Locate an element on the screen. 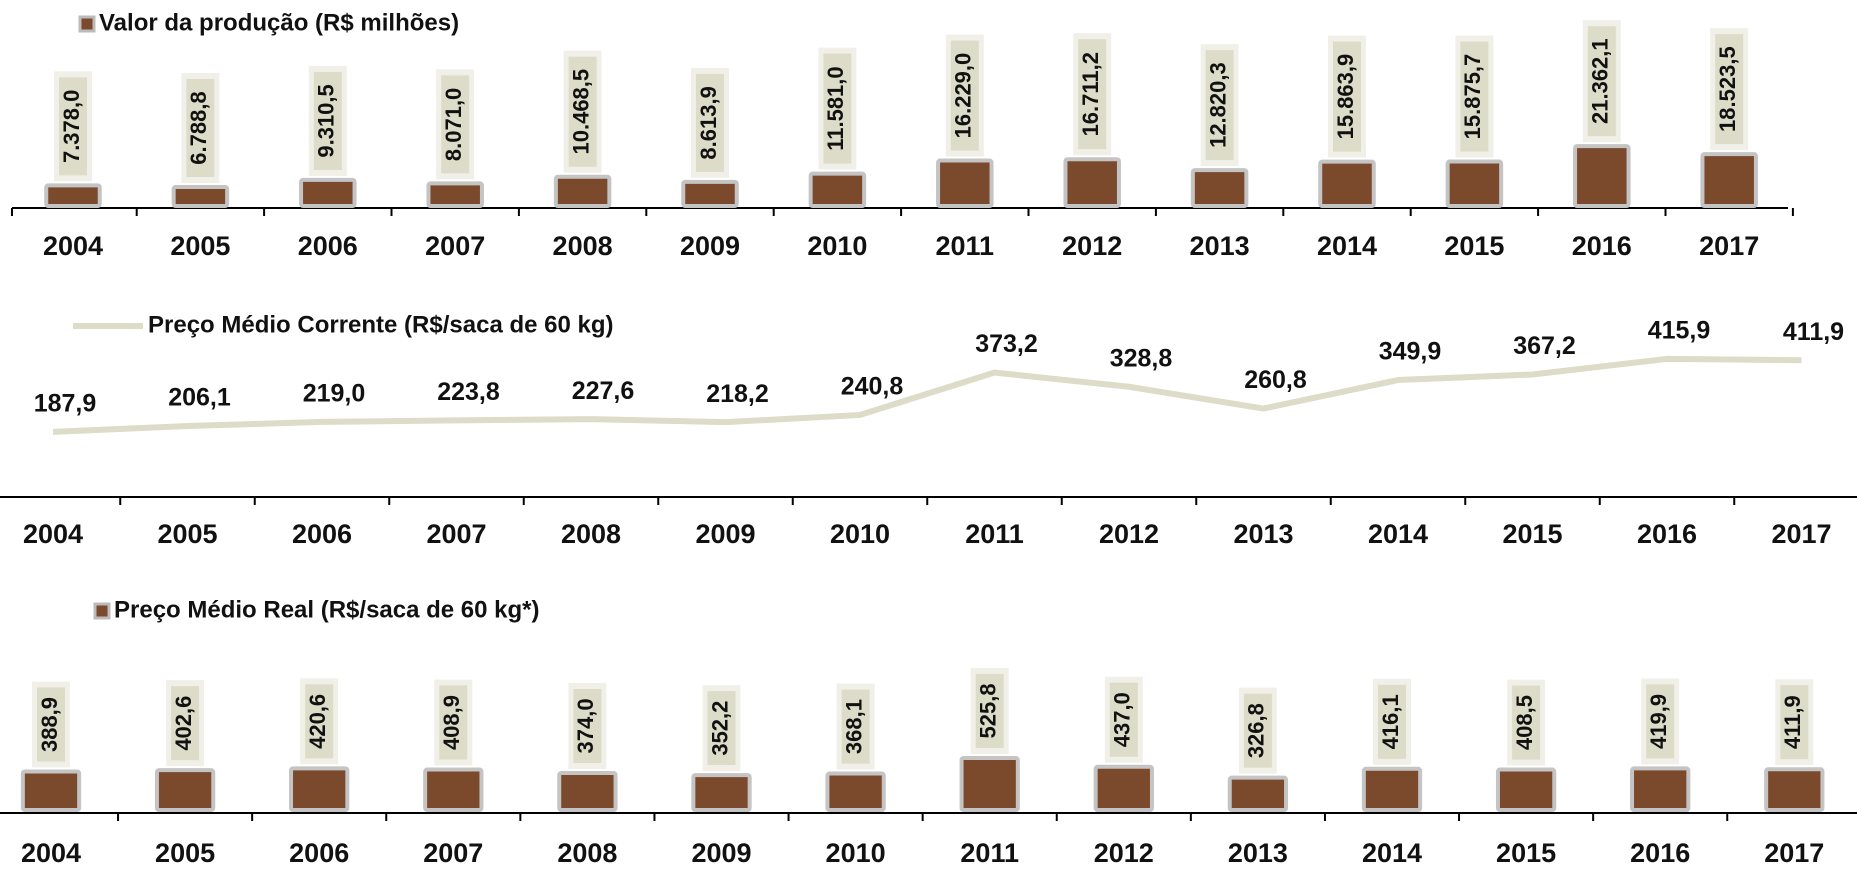 The image size is (1857, 870). legend-label: Preço Médio Corrente (R$/saca de 60 kg) is located at coordinates (381, 324).